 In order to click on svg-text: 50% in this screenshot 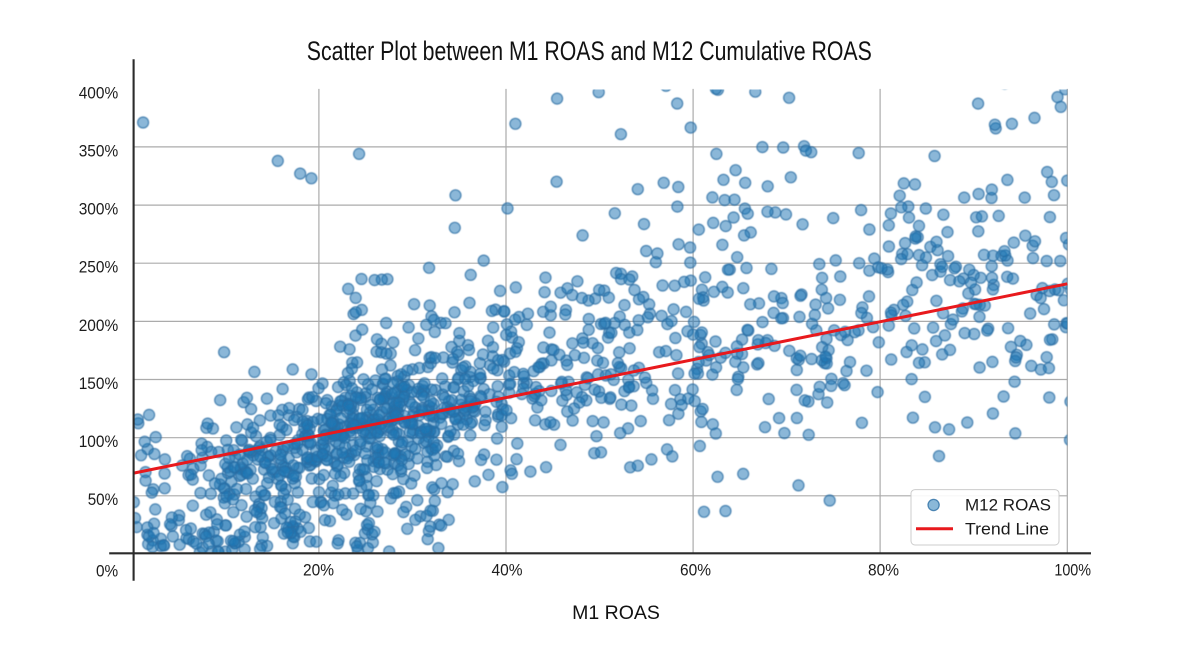, I will do `click(103, 499)`.